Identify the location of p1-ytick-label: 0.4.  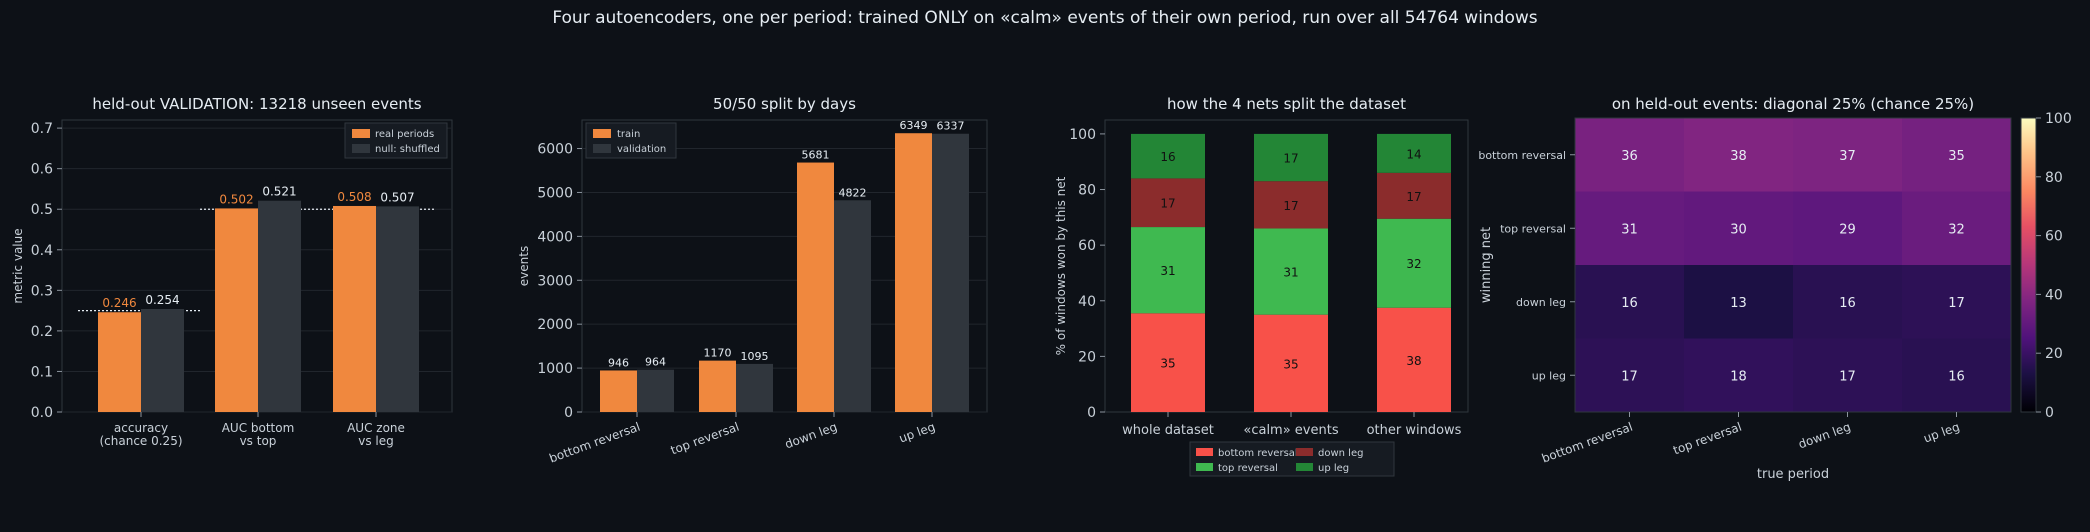
(42, 251).